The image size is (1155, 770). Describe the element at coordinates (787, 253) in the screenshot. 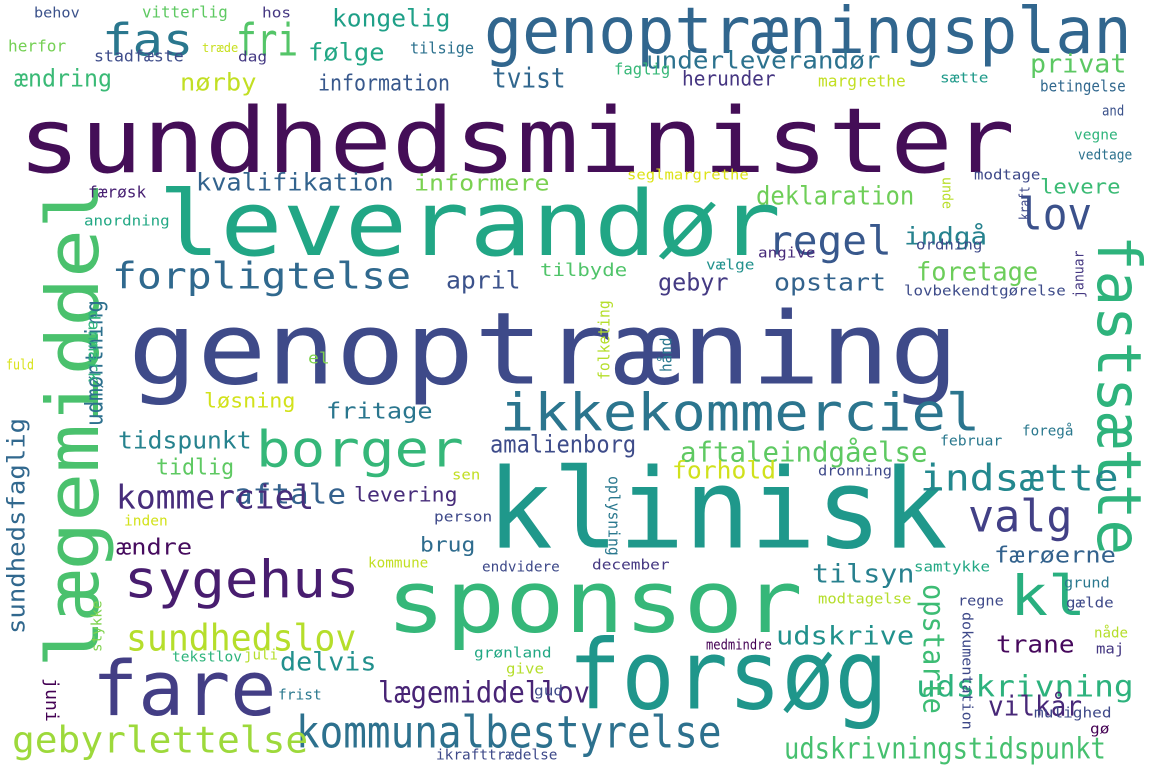

I see `word: angive` at that location.